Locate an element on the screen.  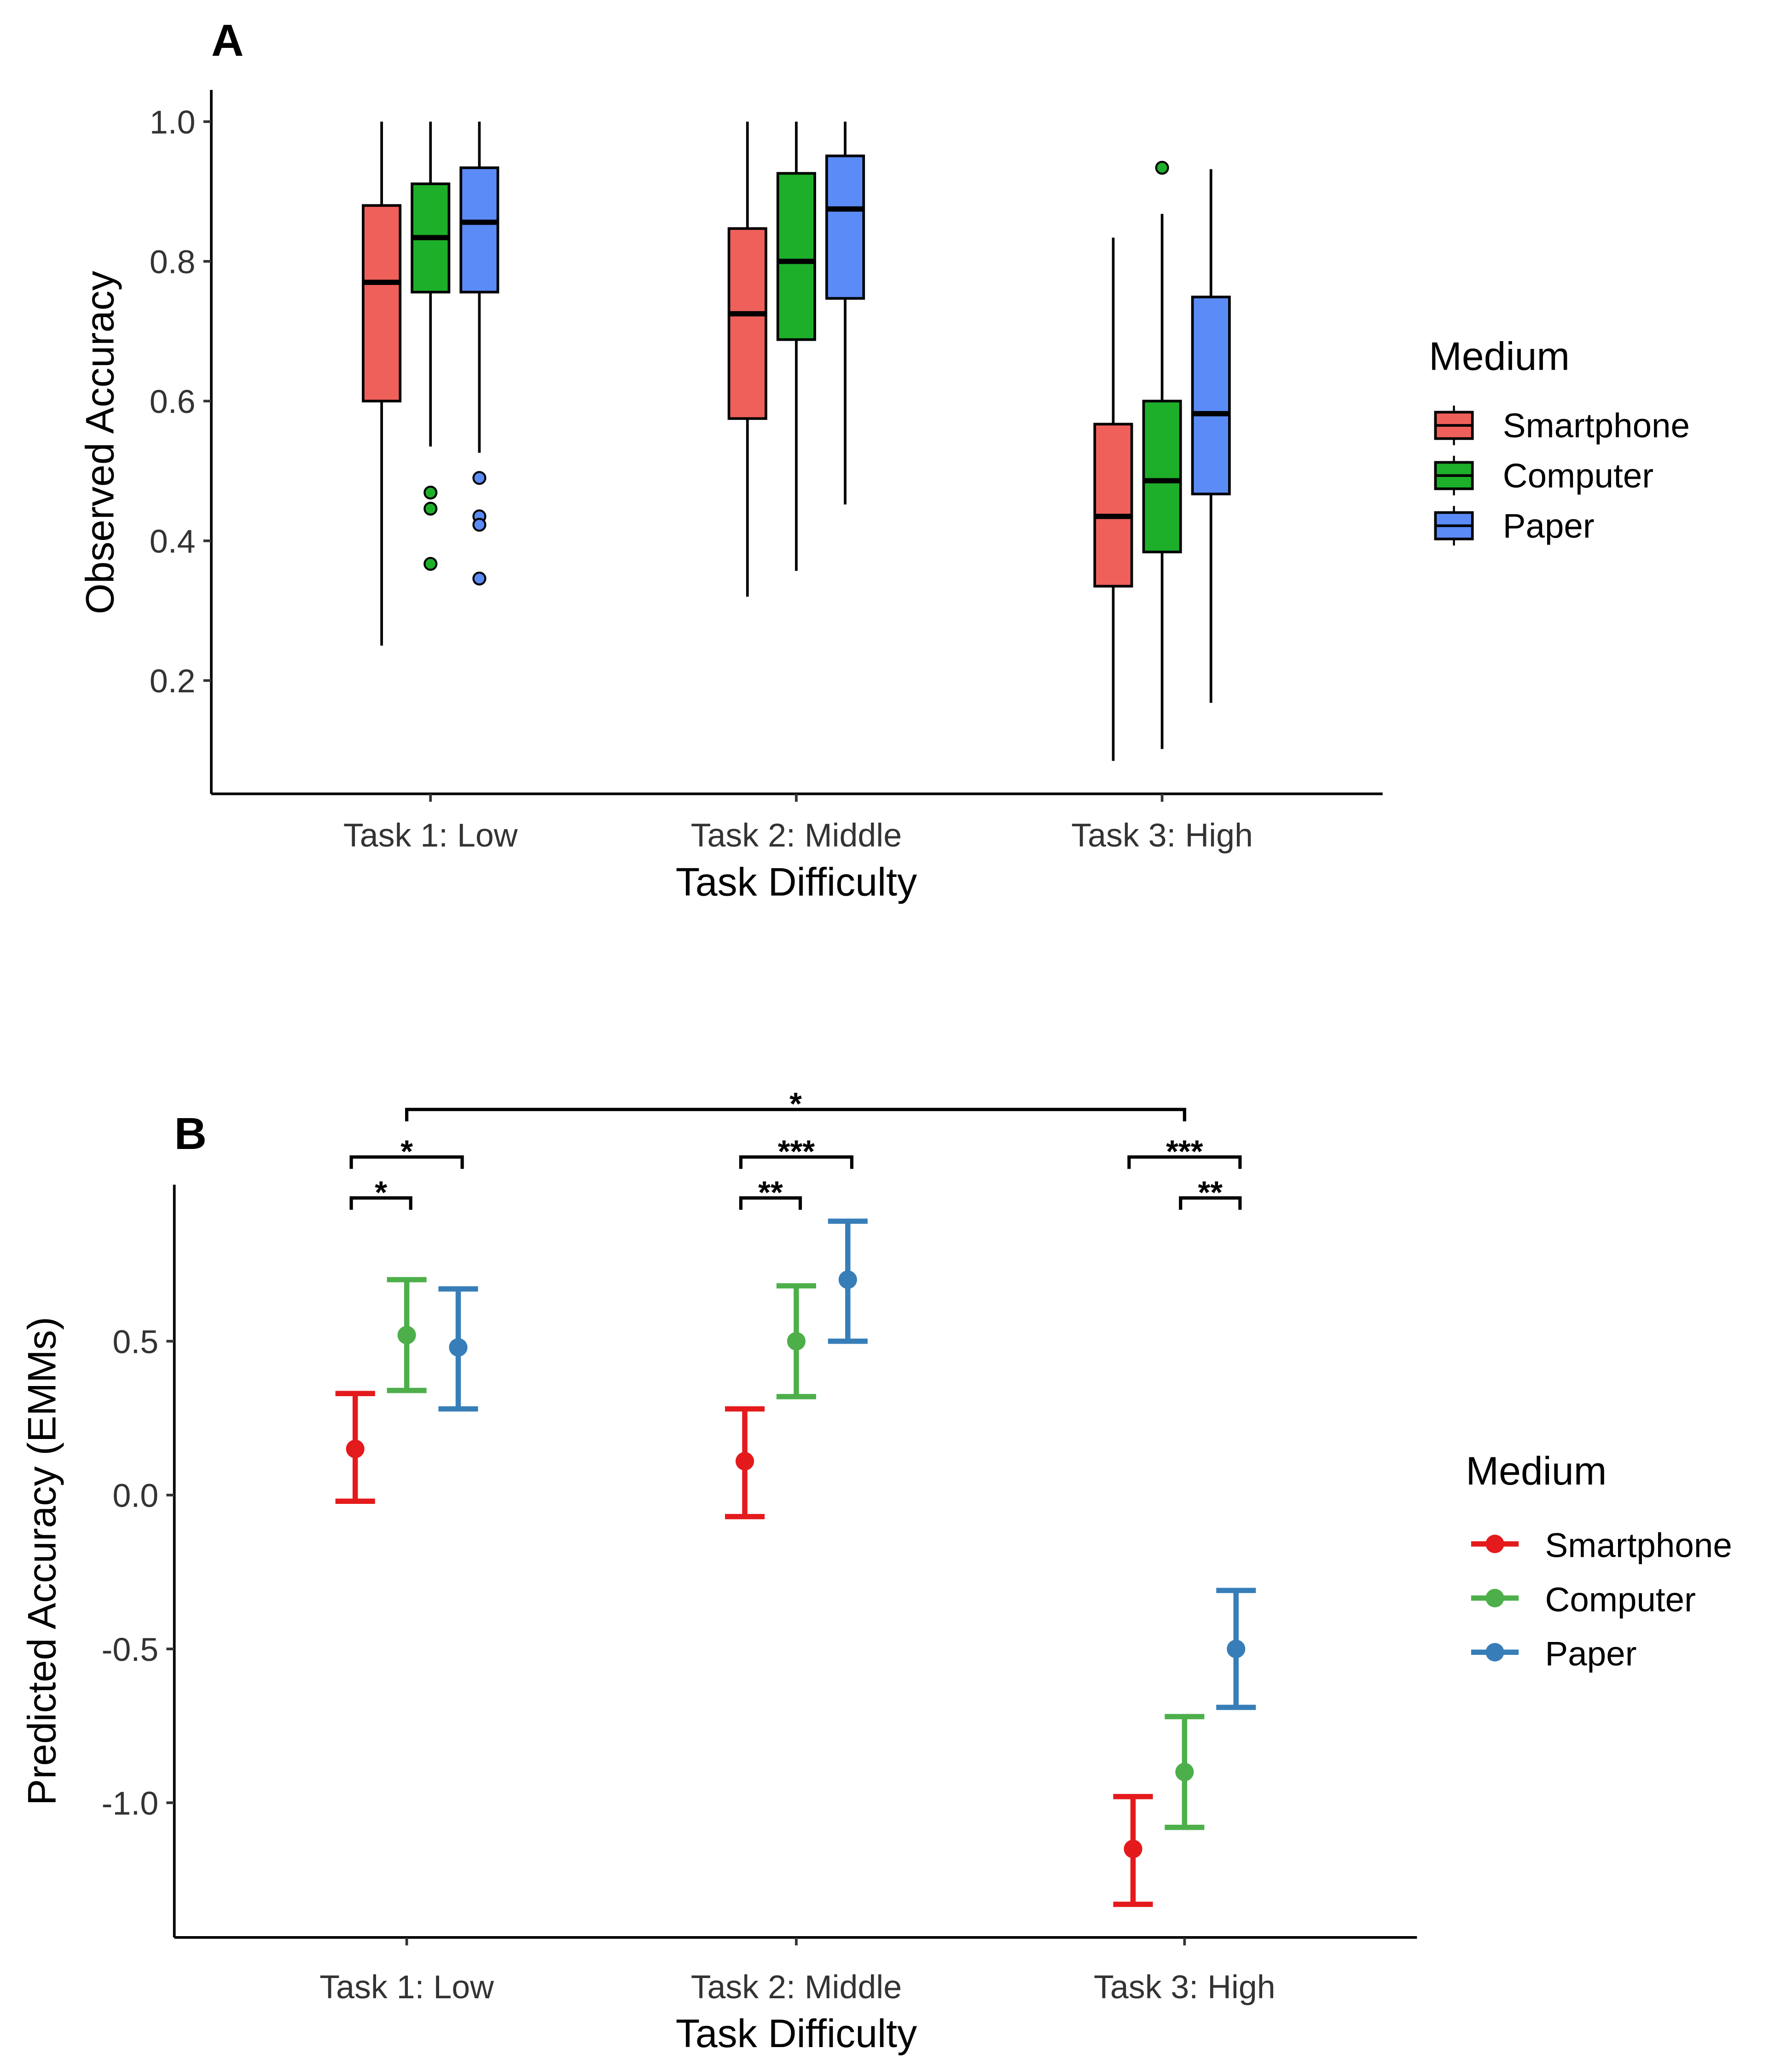
y-tick-label: 0.8 is located at coordinates (173, 262).